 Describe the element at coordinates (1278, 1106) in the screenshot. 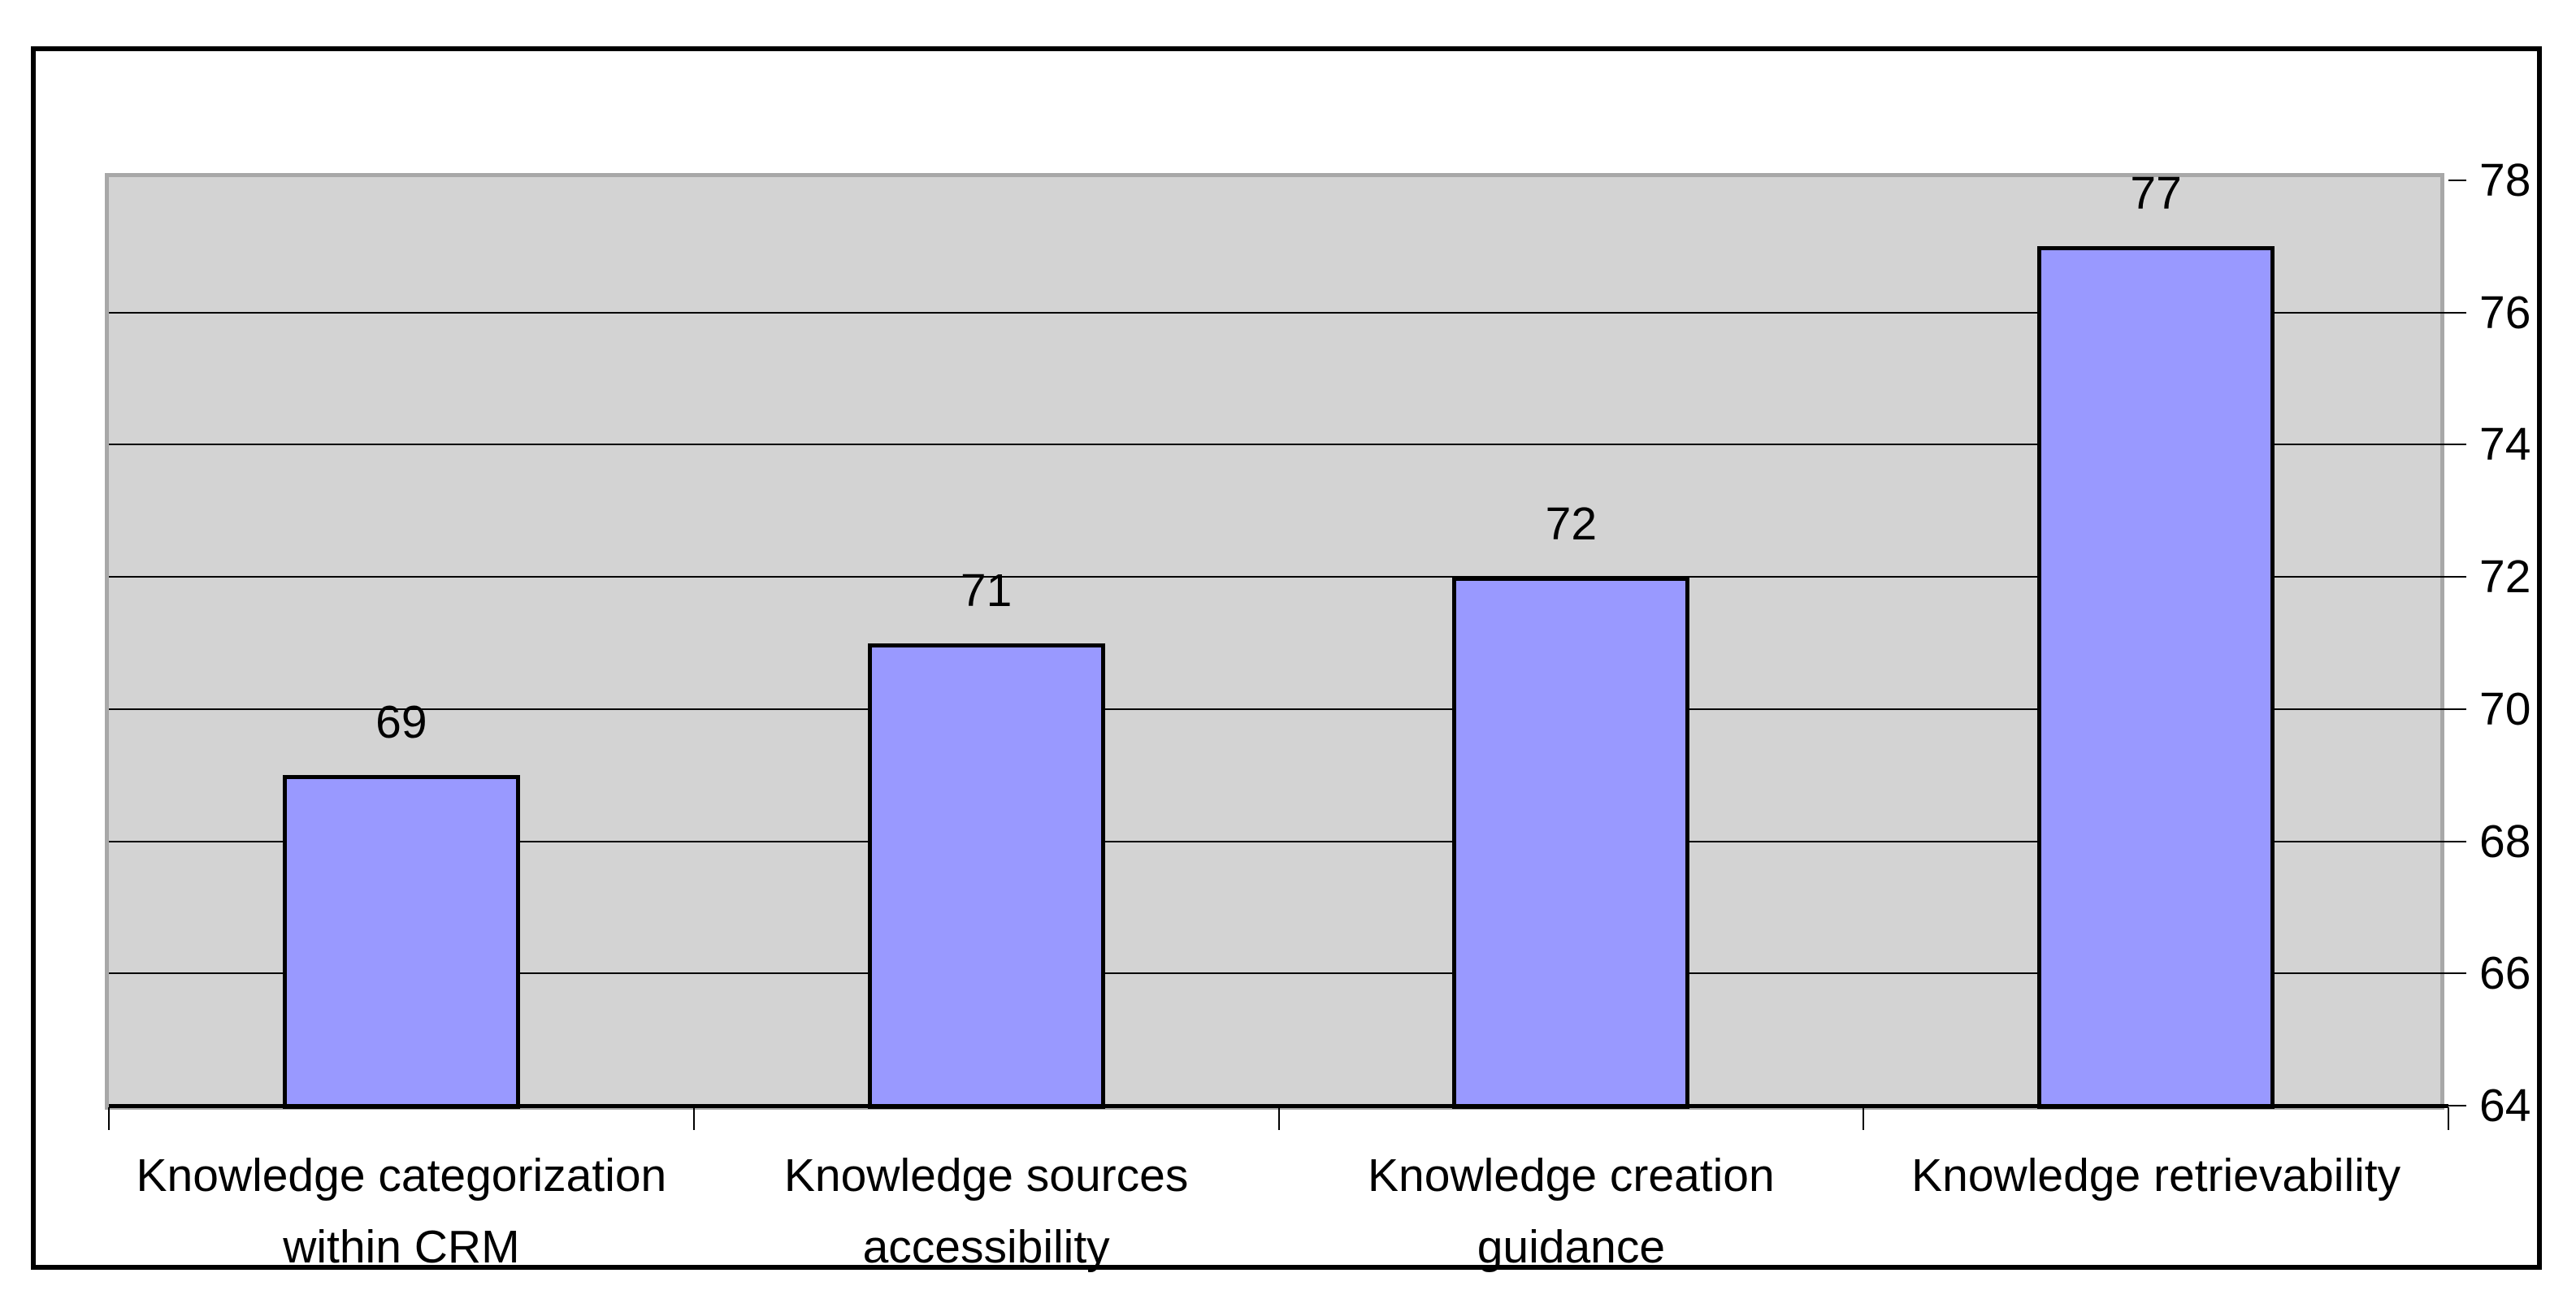

I see `x-axis-line` at that location.